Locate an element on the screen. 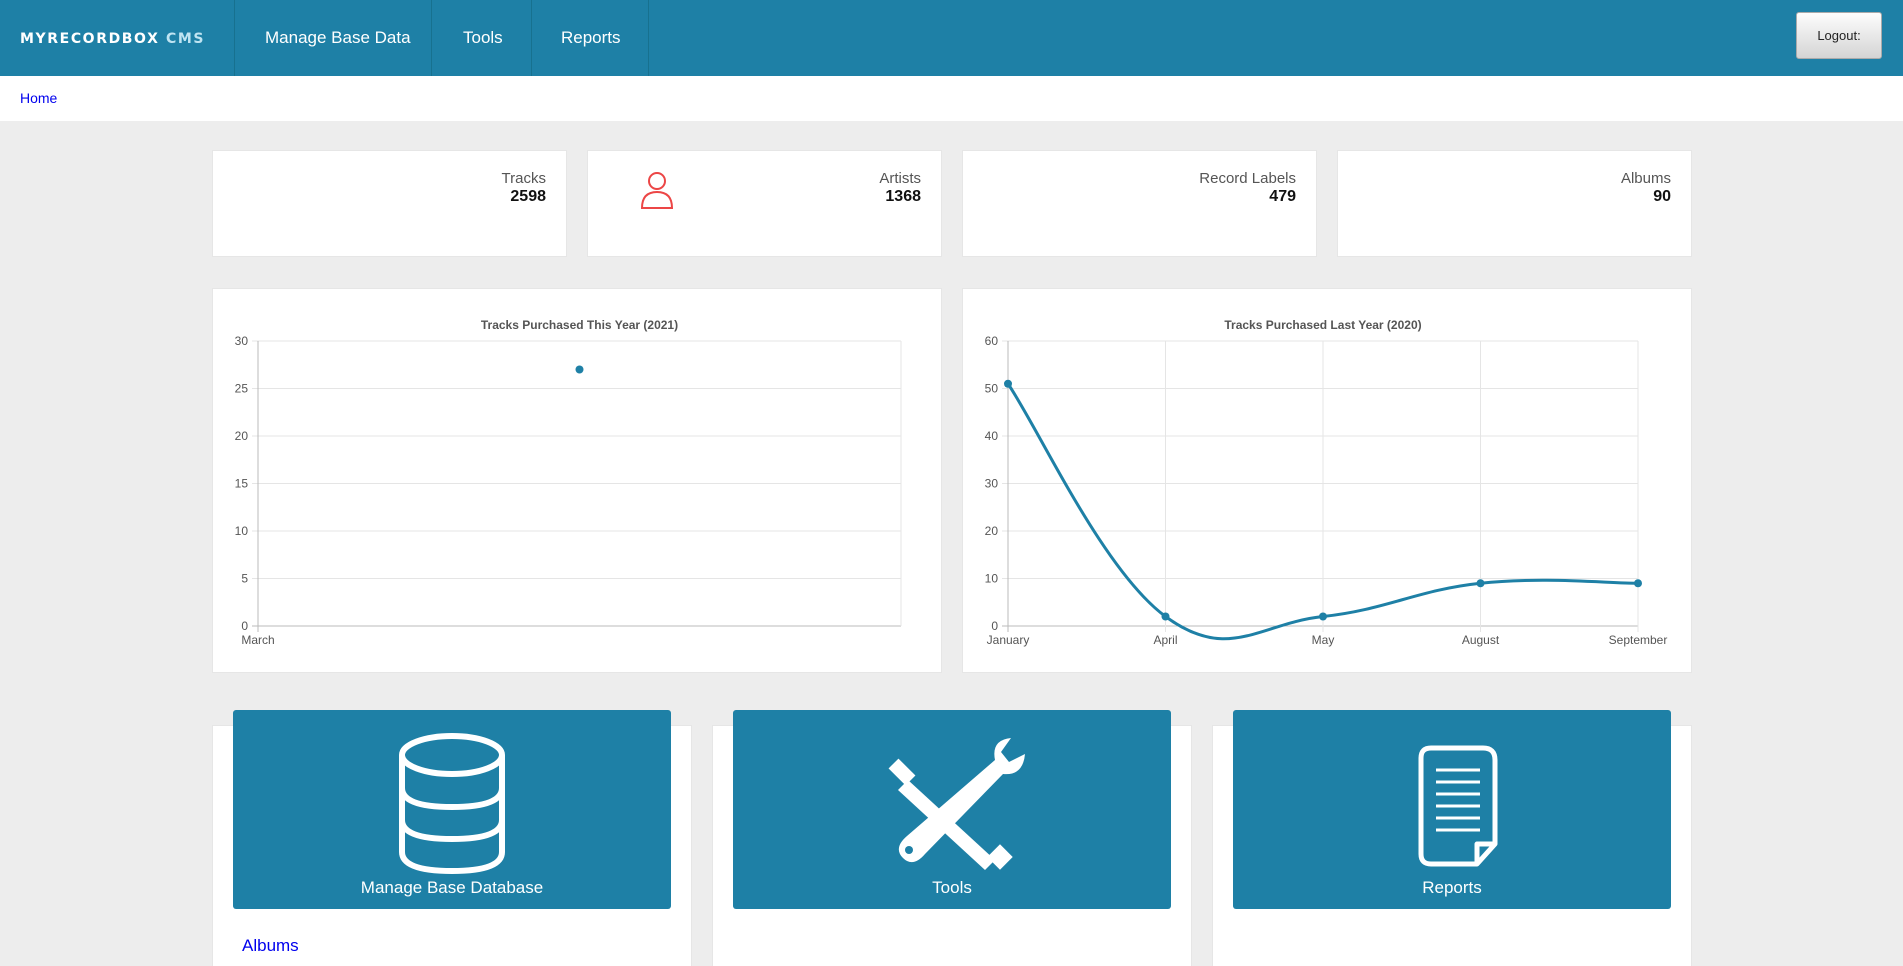 The width and height of the screenshot is (1903, 966). x-tick-label: September is located at coordinates (1638, 640).